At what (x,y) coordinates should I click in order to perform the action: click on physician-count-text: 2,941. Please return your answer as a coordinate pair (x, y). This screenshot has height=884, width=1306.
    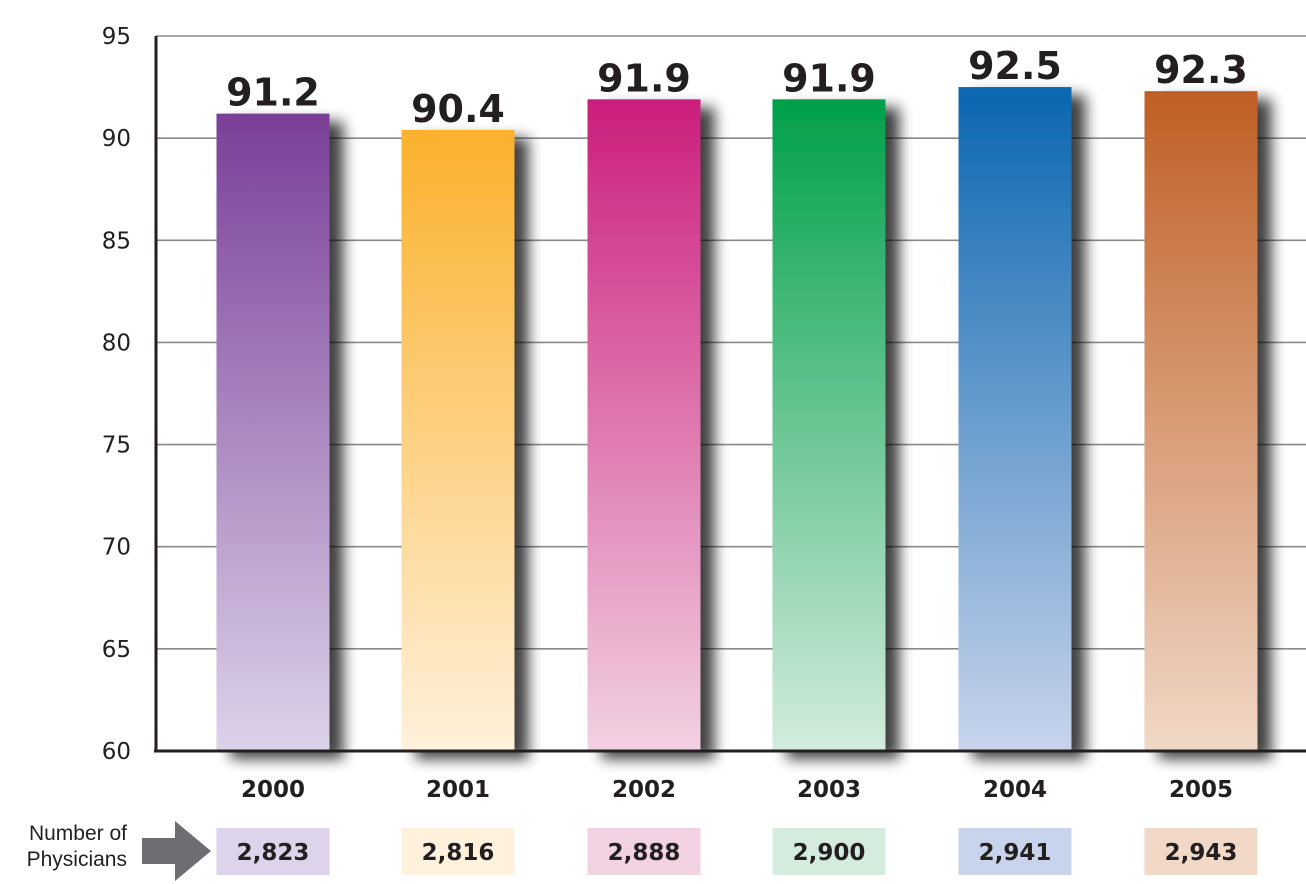
    Looking at the image, I should click on (1015, 853).